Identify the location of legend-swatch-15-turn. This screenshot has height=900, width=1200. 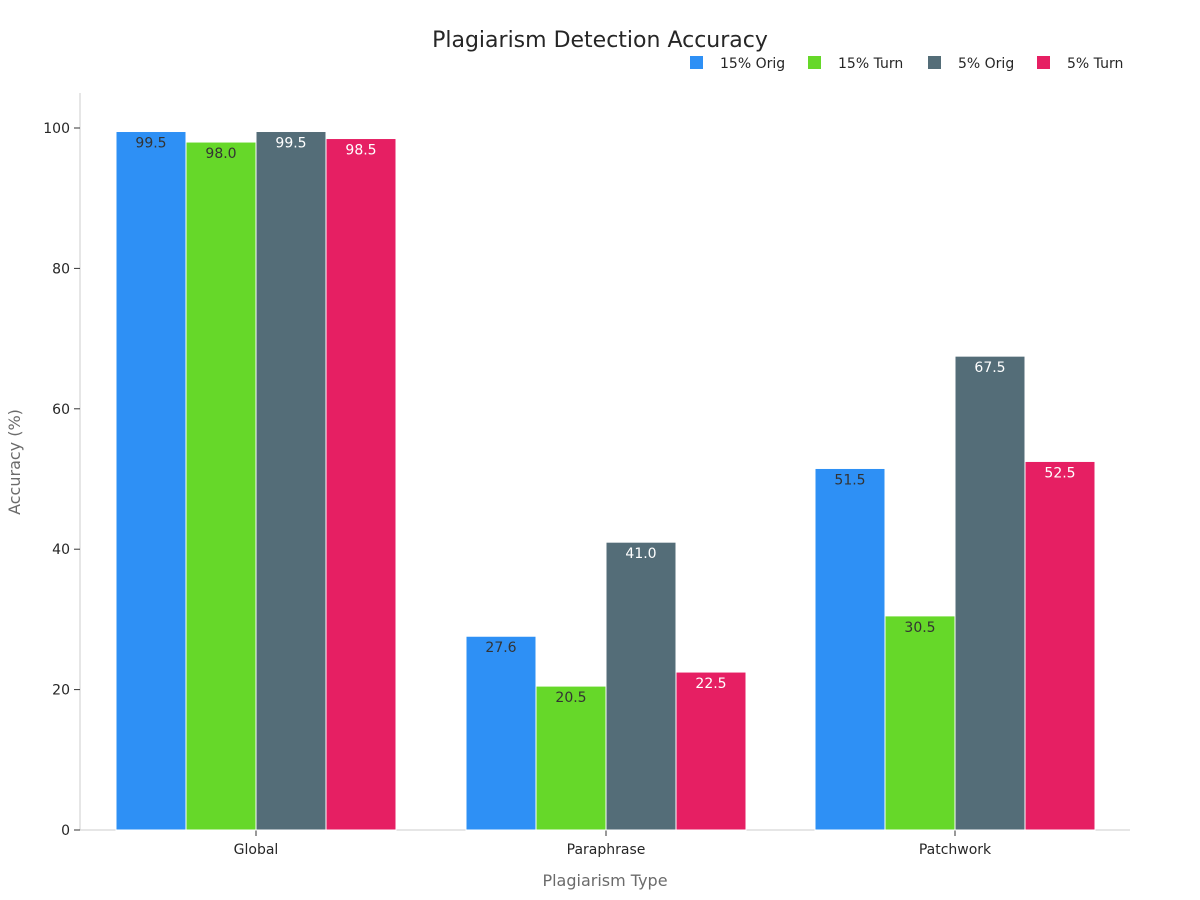
(814, 62).